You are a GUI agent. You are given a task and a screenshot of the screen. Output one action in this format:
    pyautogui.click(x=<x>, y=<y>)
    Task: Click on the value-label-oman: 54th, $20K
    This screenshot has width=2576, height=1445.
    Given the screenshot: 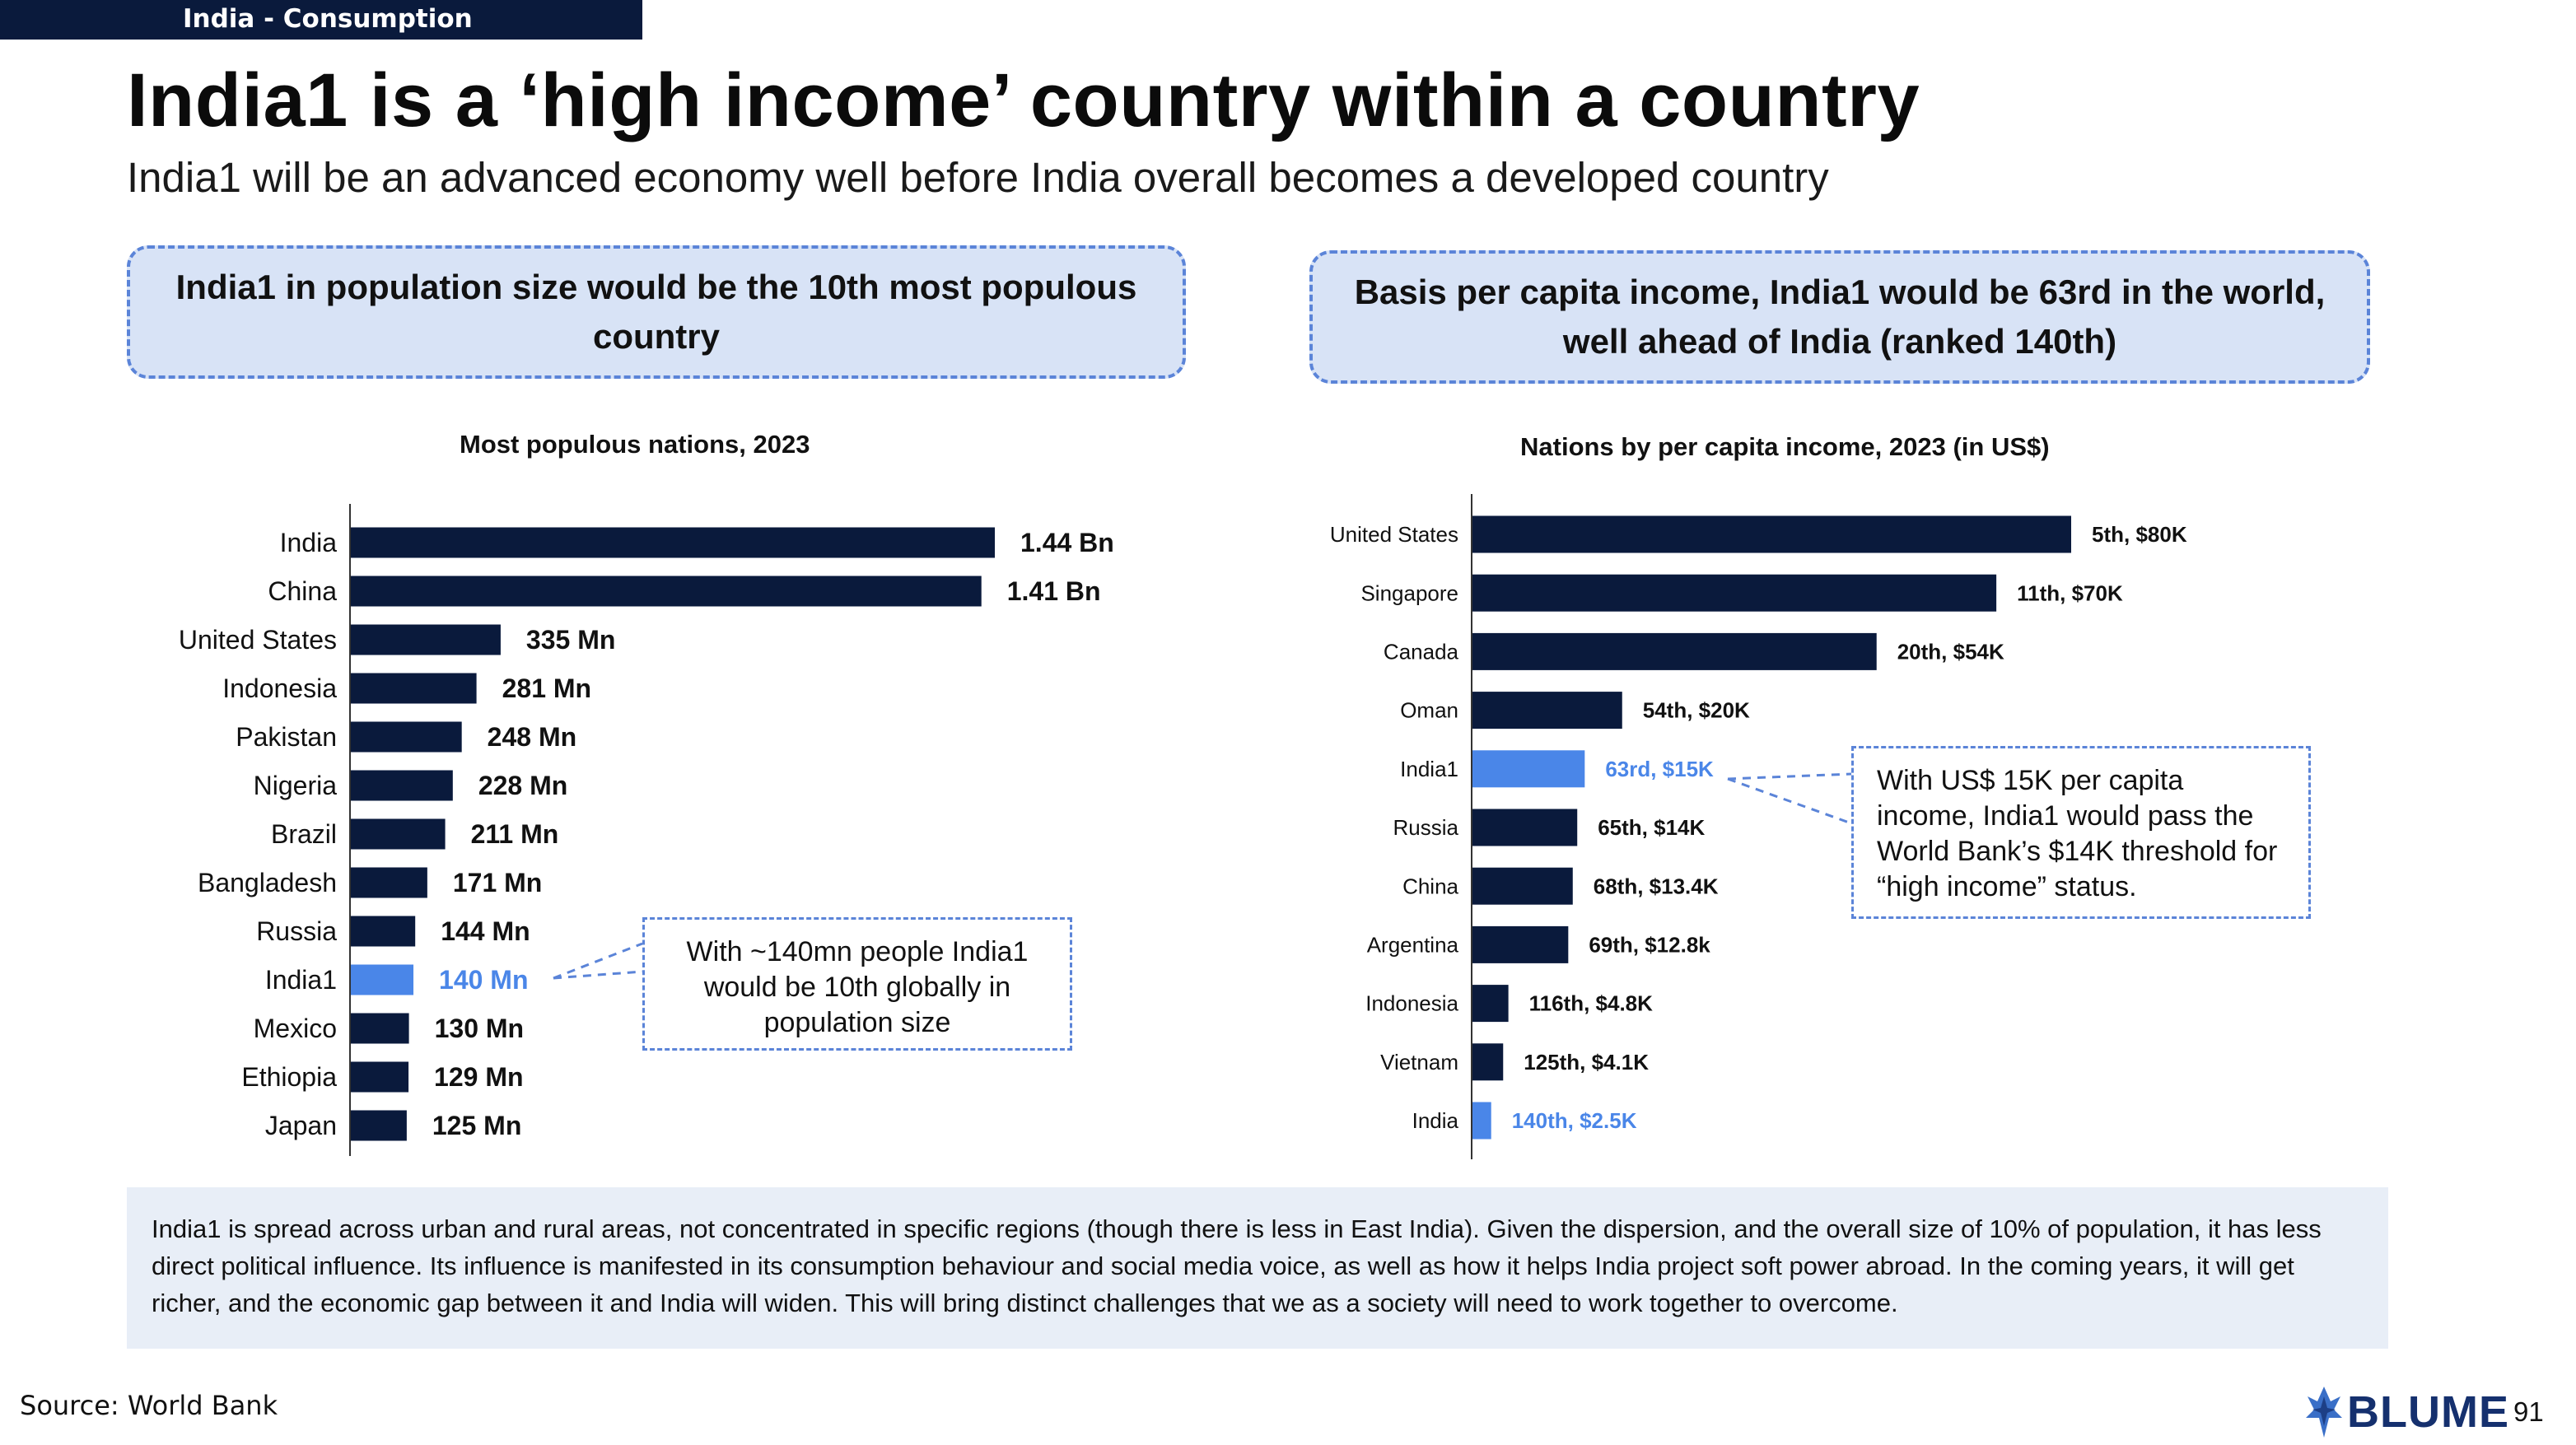 What is the action you would take?
    pyautogui.click(x=1696, y=710)
    